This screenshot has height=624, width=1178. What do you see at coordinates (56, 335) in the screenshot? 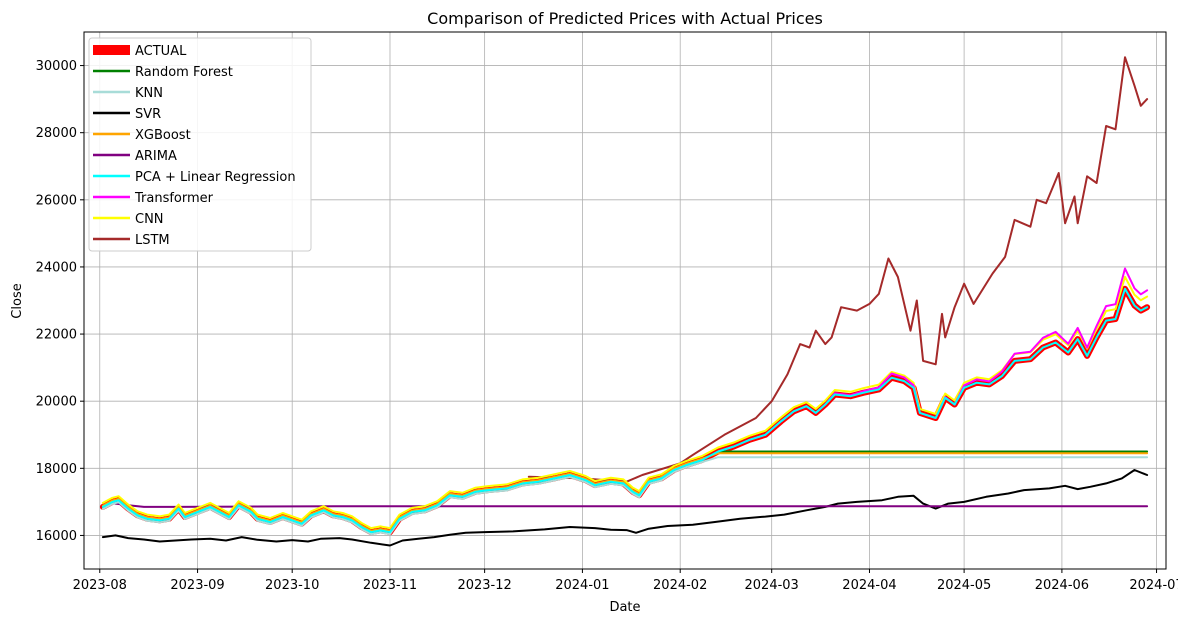
I see `y-tick-label: 22000` at bounding box center [56, 335].